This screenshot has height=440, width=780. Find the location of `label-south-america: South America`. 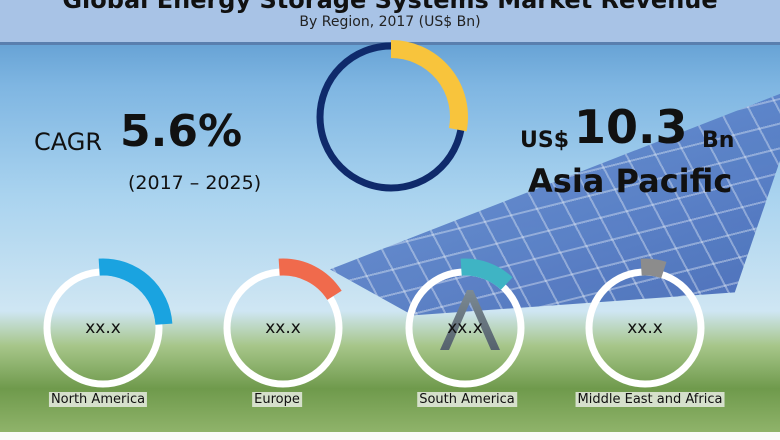

label-south-america: South America is located at coordinates (467, 399).